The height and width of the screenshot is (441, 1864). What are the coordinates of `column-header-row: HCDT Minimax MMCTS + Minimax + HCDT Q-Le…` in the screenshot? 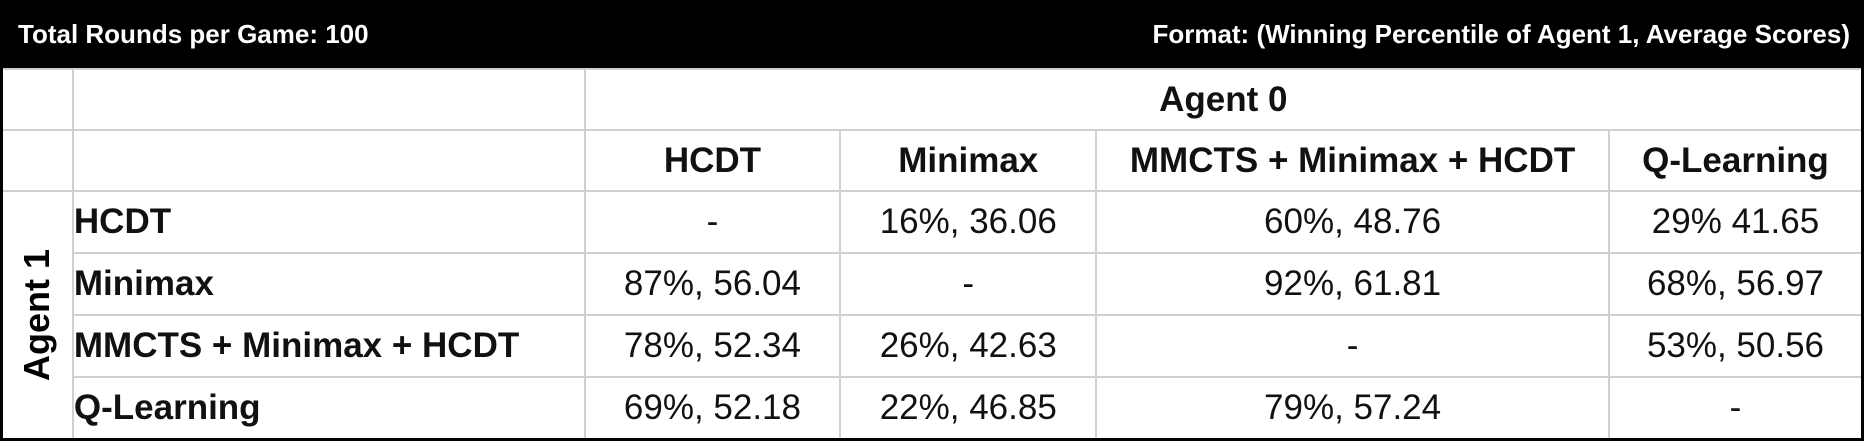 It's located at (932, 160).